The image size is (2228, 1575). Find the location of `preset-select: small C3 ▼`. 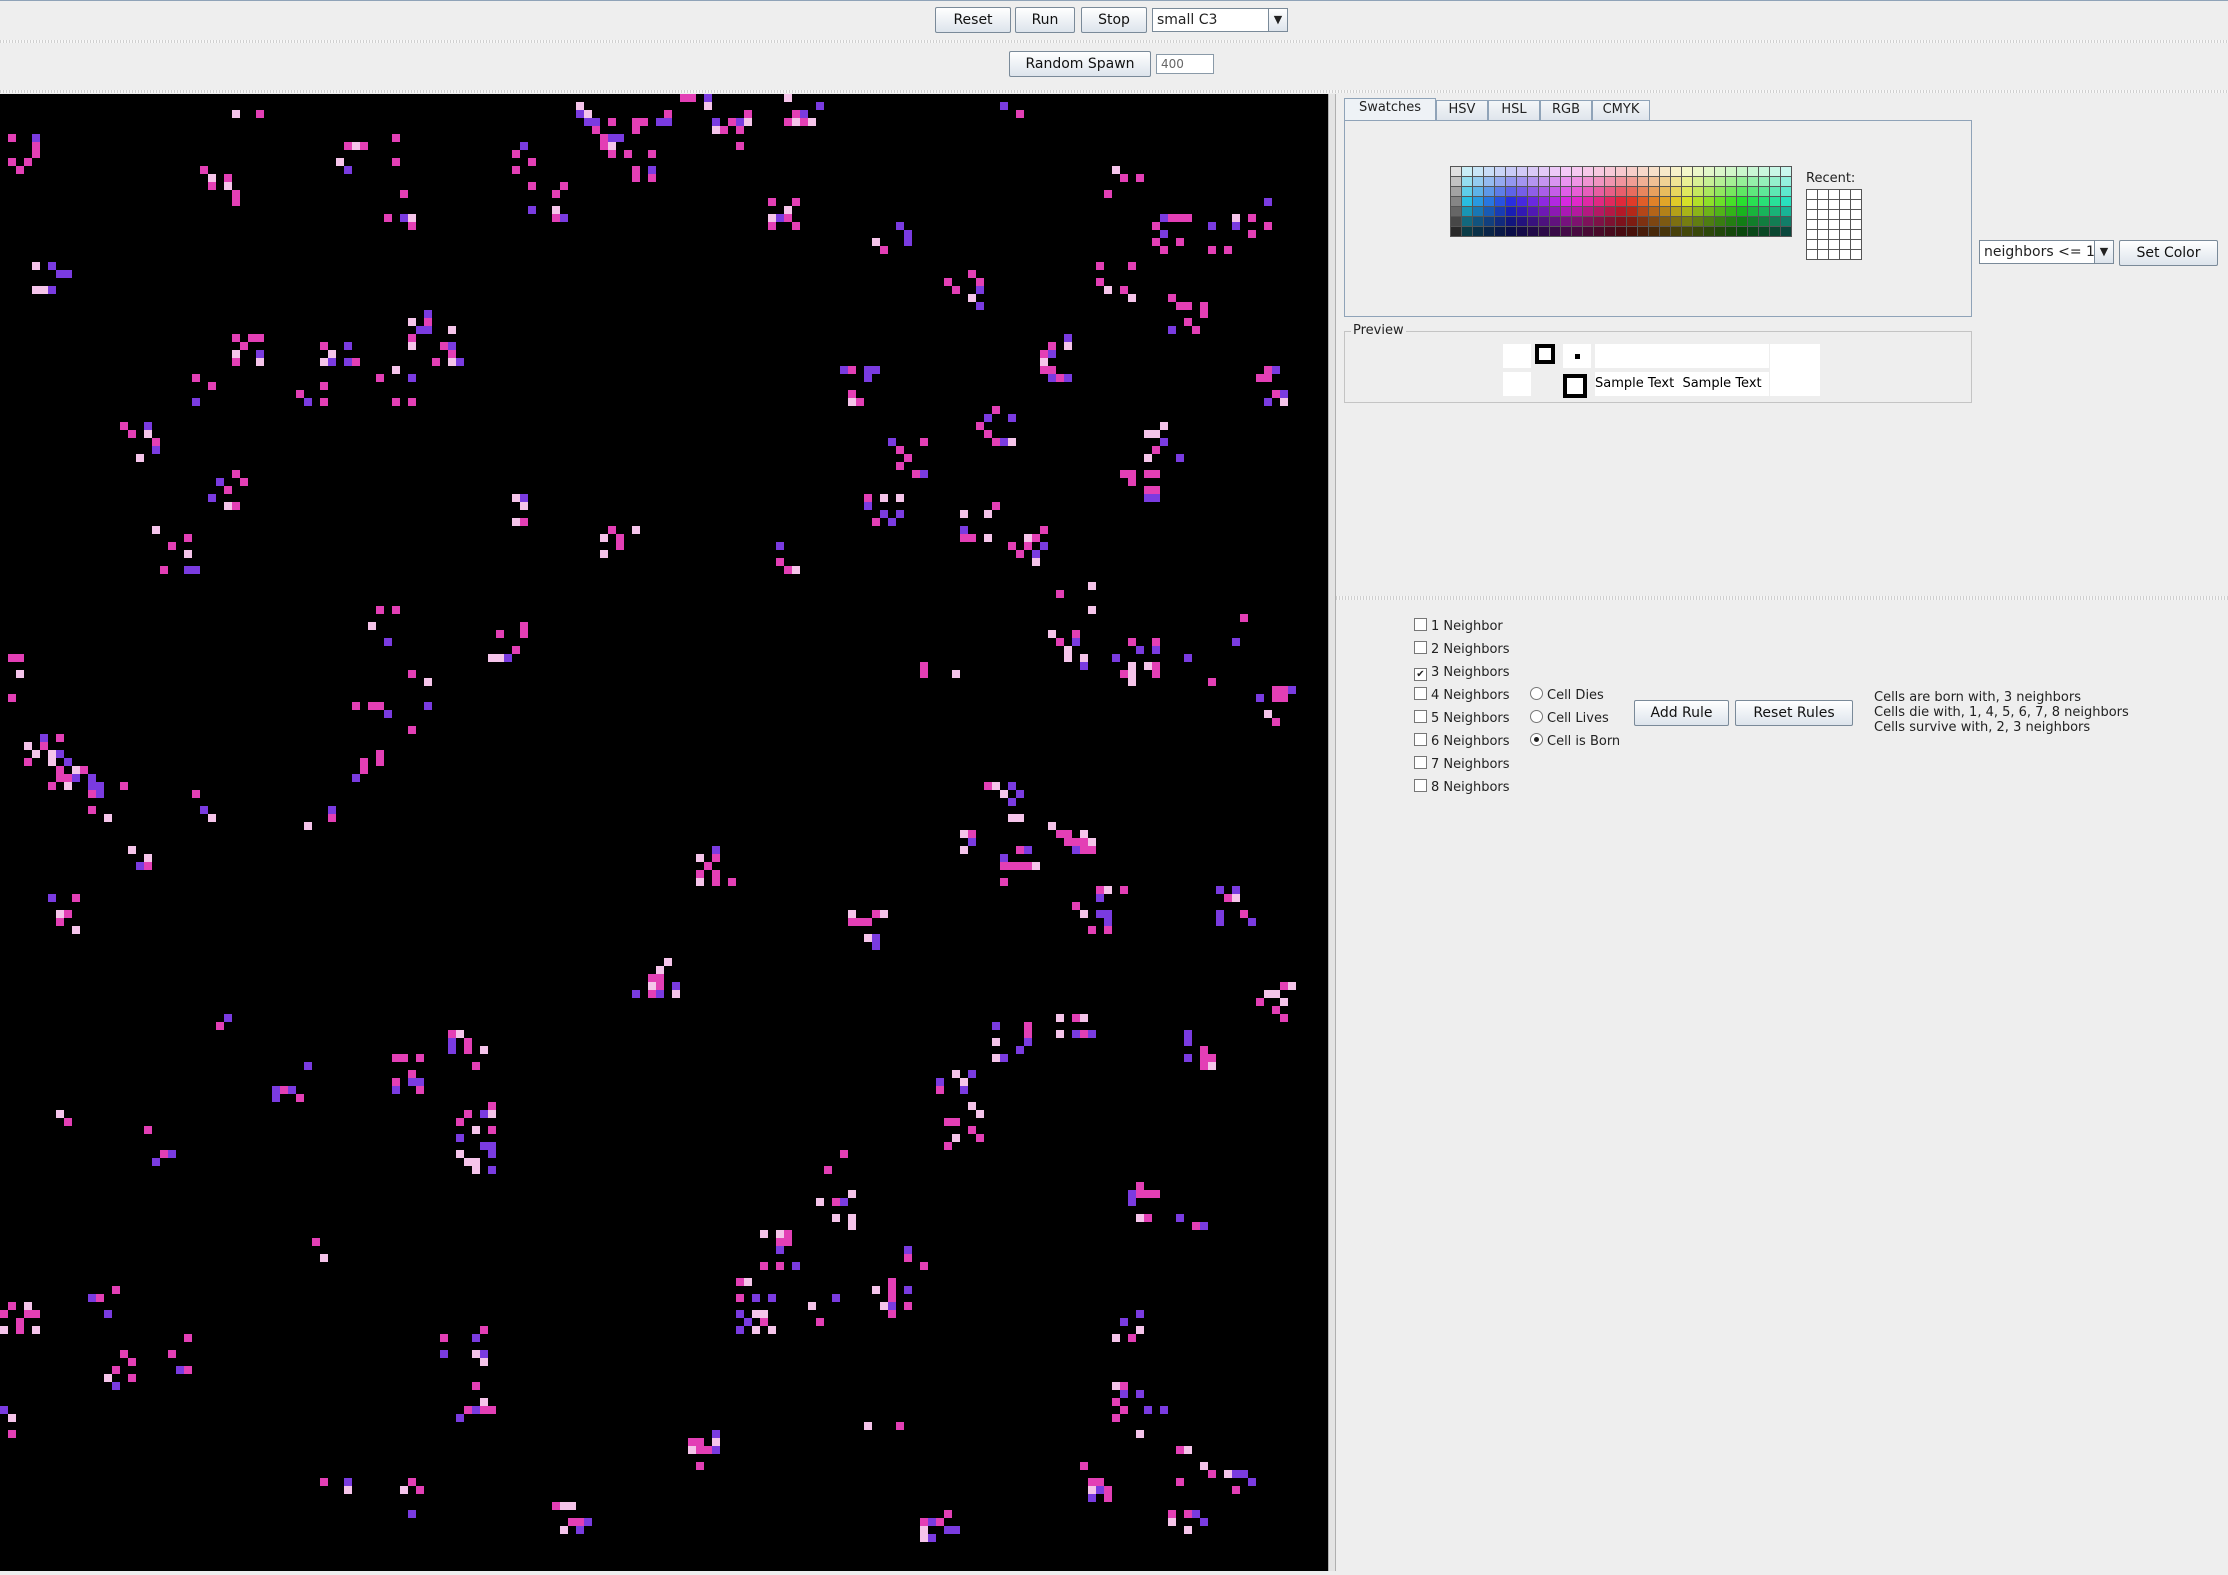

preset-select: small C3 ▼ is located at coordinates (1220, 20).